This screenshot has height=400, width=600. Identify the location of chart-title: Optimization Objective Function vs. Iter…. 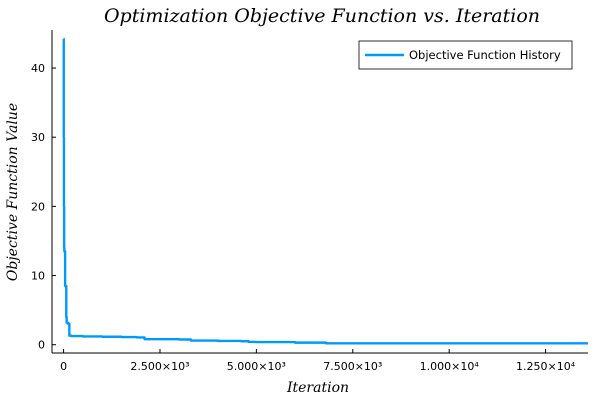
(322, 16).